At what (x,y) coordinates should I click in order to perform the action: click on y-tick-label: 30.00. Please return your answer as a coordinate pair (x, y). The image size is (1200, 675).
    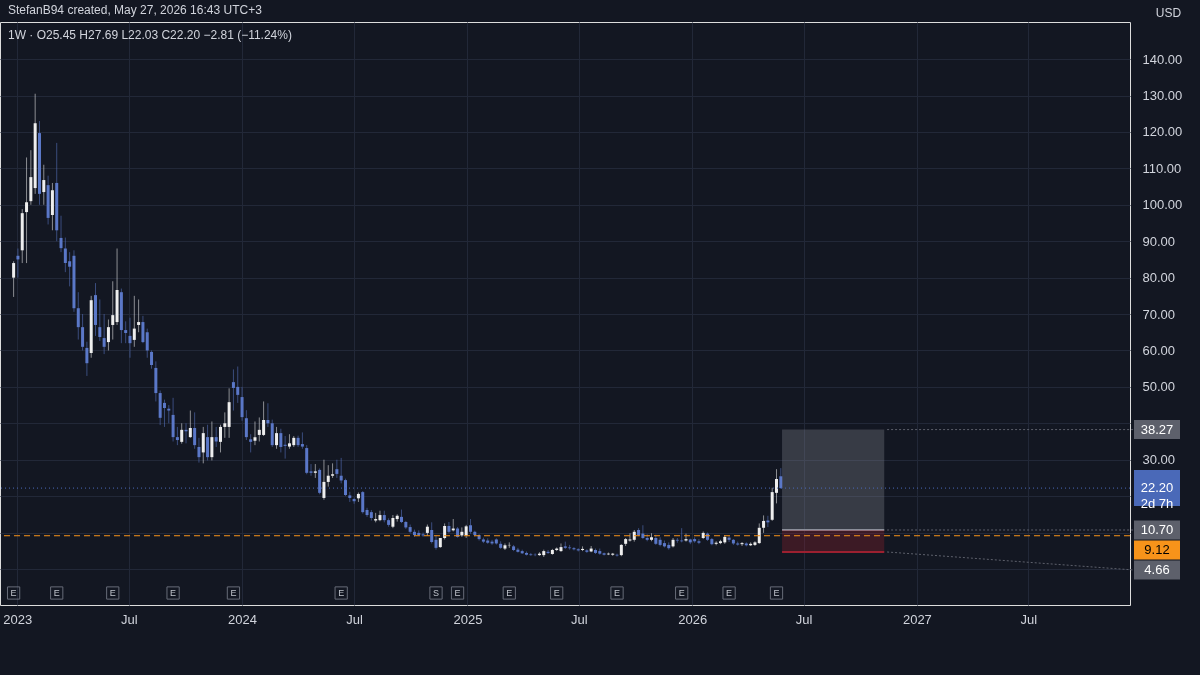
    Looking at the image, I should click on (1159, 460).